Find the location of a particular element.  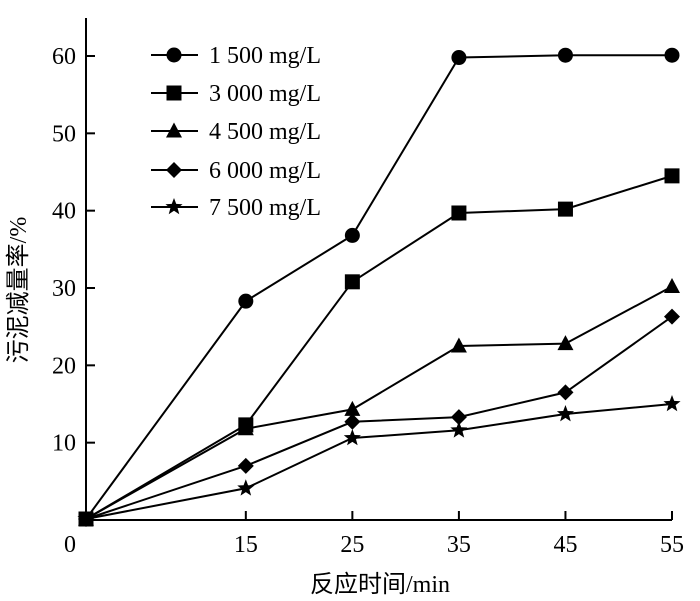

y-tick-label-20: 20 is located at coordinates (64, 366).